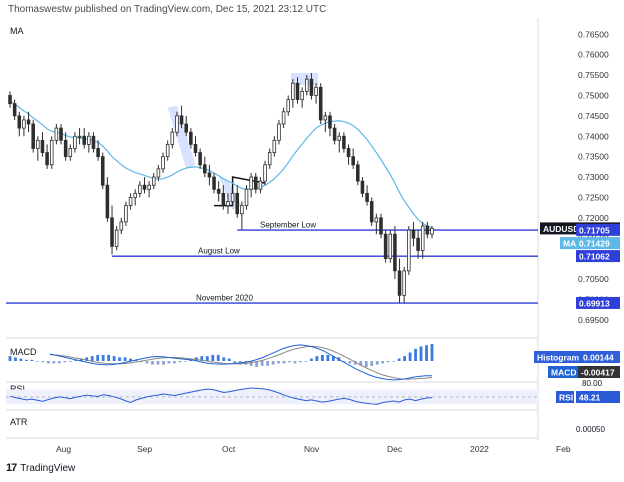 The image size is (624, 482). What do you see at coordinates (229, 449) in the screenshot?
I see `time-axis-label: Oct` at bounding box center [229, 449].